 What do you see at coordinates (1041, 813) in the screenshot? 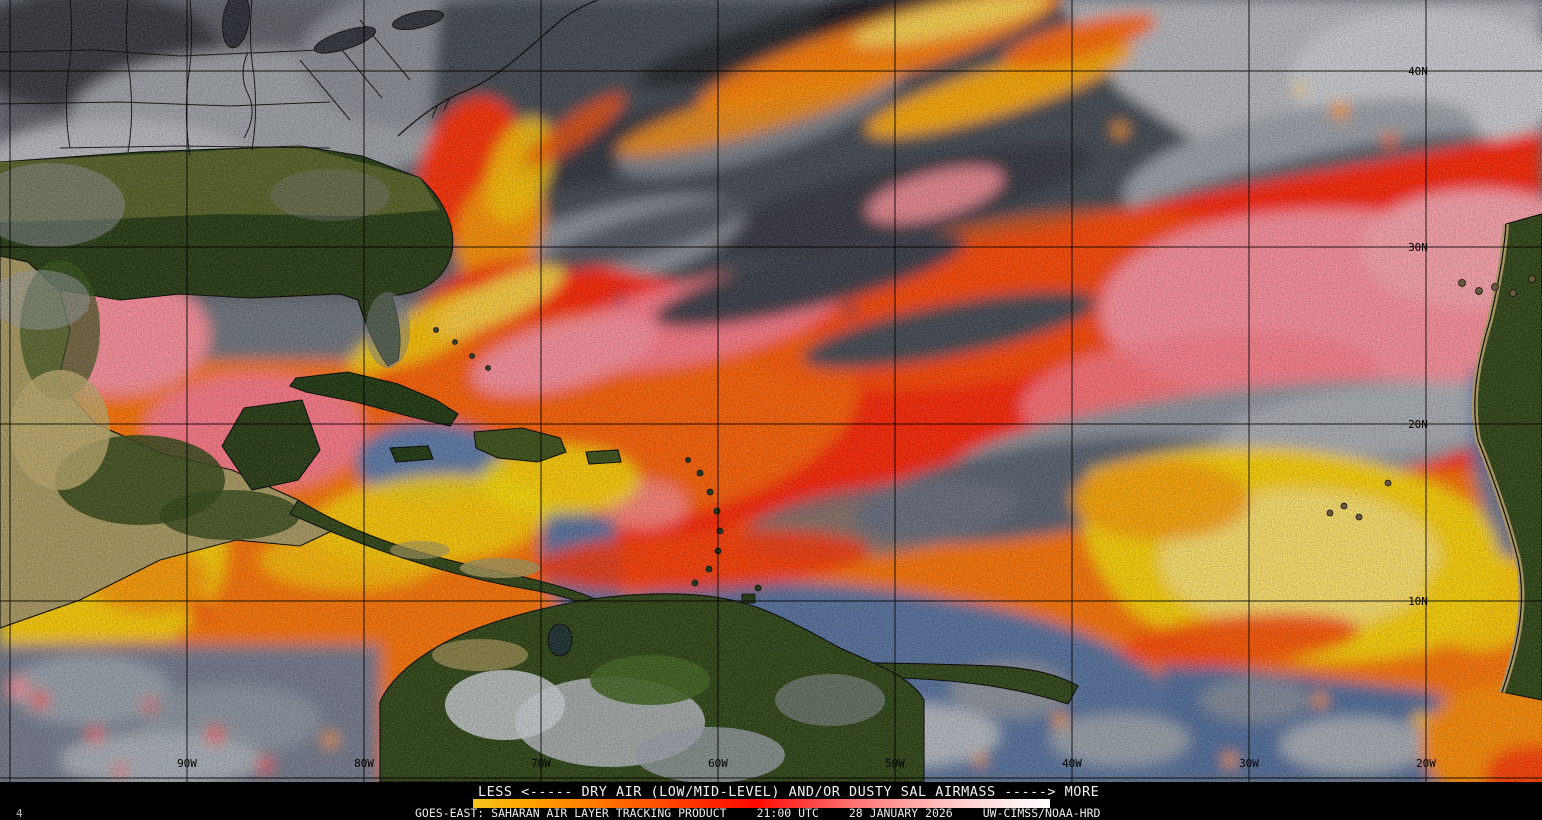
I see `product-credit: UW-CIMSS/NOAA-HRD` at bounding box center [1041, 813].